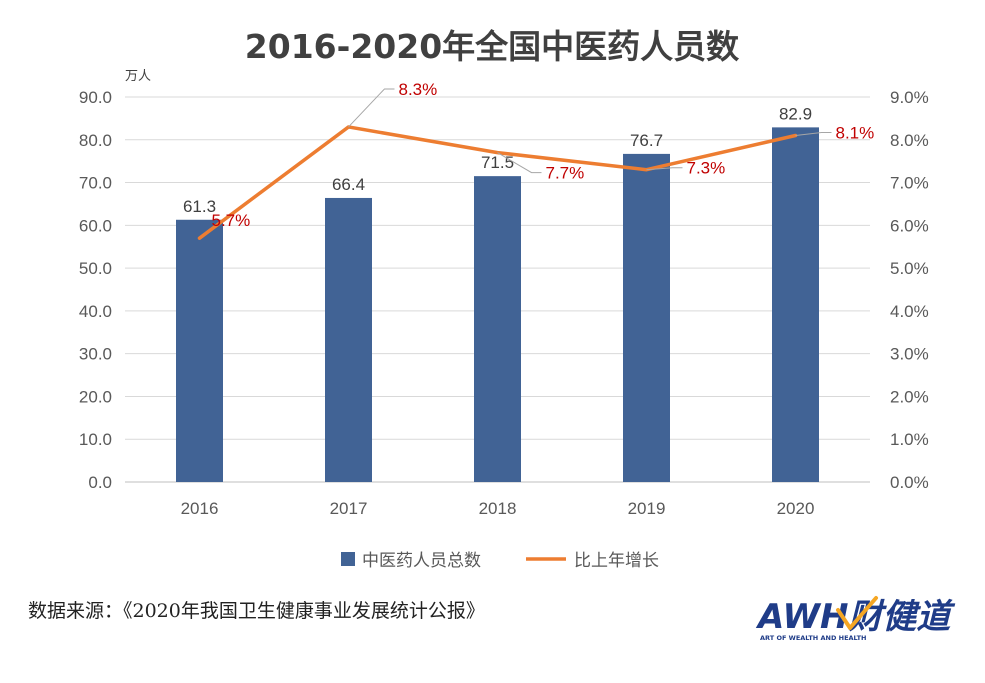 The width and height of the screenshot is (985, 683). Describe the element at coordinates (95, 311) in the screenshot. I see `left-tick-label: 40.0` at that location.